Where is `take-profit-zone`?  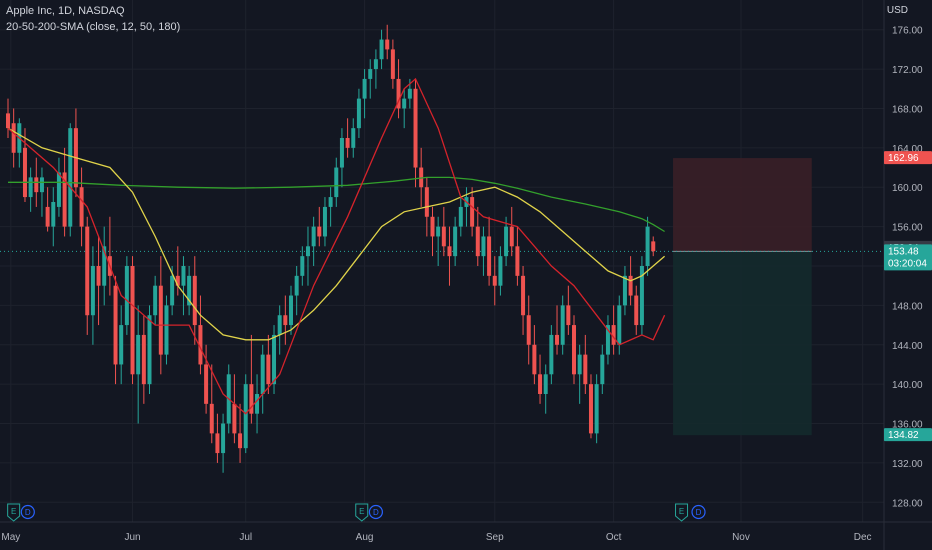 take-profit-zone is located at coordinates (742, 343).